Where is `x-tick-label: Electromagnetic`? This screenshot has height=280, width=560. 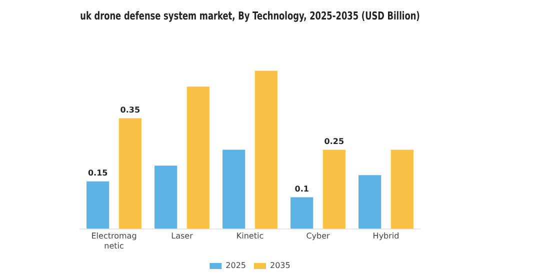 x-tick-label: Electromagnetic is located at coordinates (114, 241).